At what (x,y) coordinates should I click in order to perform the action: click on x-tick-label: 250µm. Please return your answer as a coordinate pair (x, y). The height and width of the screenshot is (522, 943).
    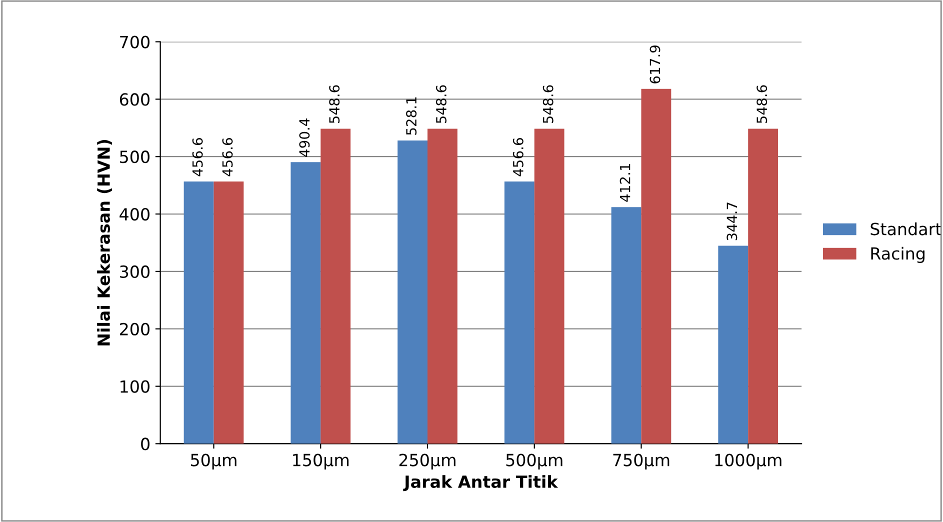
    Looking at the image, I should click on (427, 462).